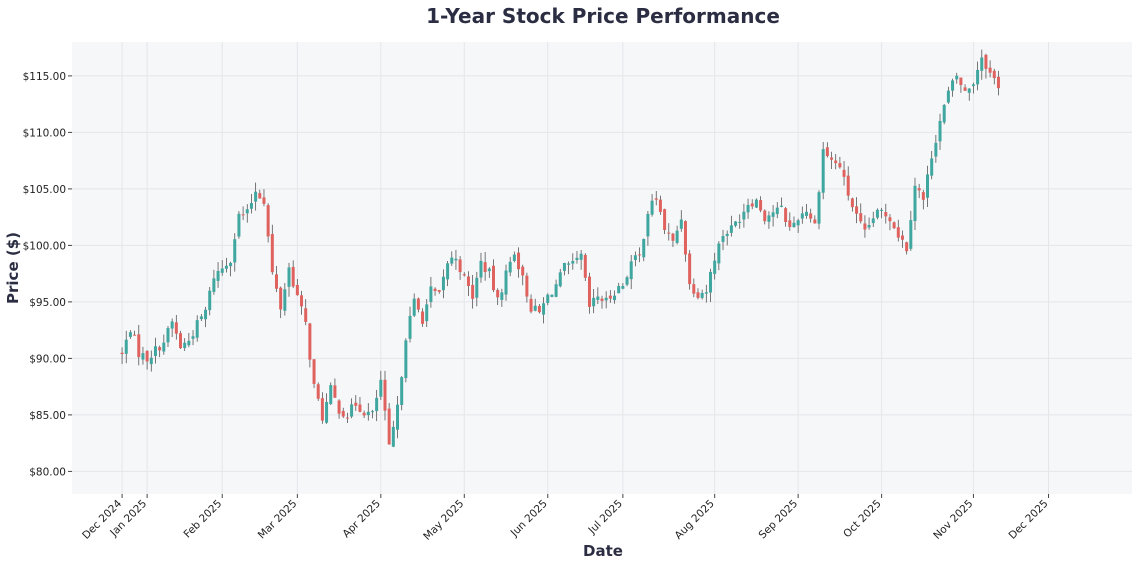  Describe the element at coordinates (47, 303) in the screenshot. I see `y-tick-label: $95.00` at that location.